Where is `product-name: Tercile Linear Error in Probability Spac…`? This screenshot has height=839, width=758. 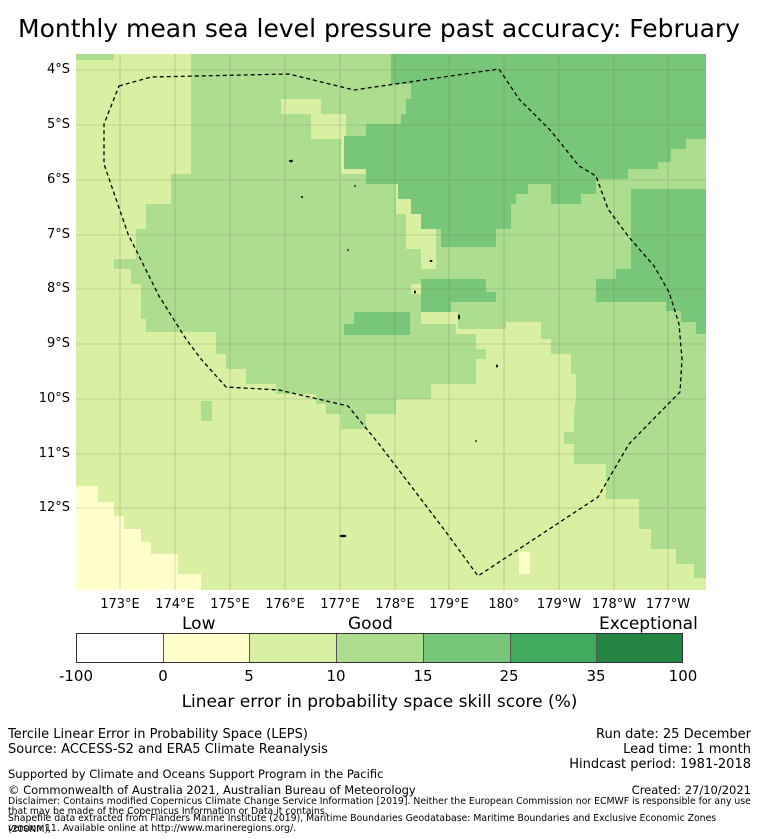 product-name: Tercile Linear Error in Probability Spac… is located at coordinates (158, 734).